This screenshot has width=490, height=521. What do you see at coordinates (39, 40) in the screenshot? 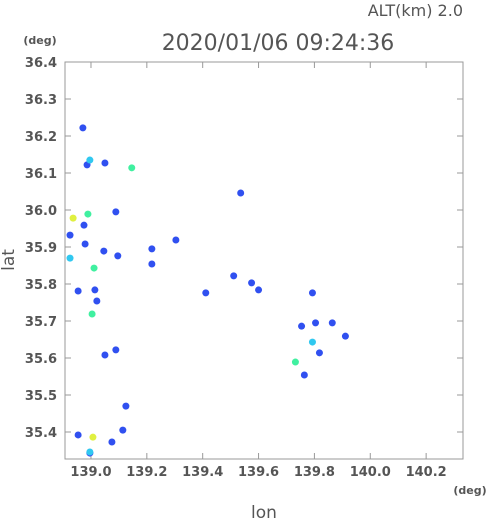
I see `y-unit: (deg)` at bounding box center [39, 40].